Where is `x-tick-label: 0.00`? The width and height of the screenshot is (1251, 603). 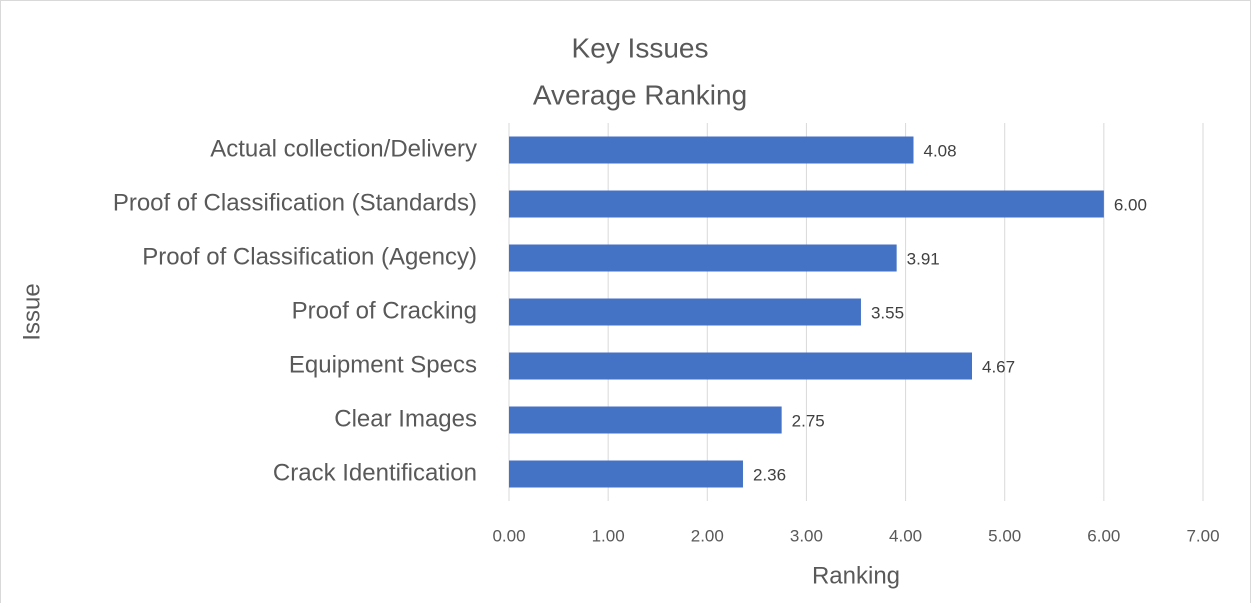 x-tick-label: 0.00 is located at coordinates (508, 535).